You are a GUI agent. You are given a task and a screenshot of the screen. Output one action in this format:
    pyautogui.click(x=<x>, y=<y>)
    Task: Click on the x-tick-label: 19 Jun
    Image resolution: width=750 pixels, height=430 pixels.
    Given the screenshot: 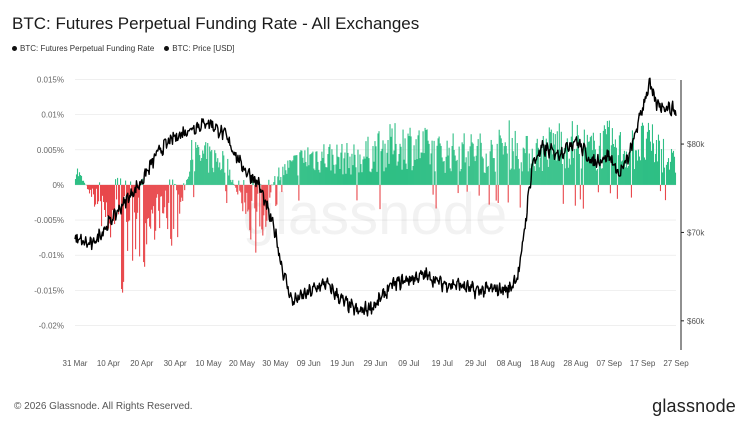 What is the action you would take?
    pyautogui.click(x=342, y=363)
    